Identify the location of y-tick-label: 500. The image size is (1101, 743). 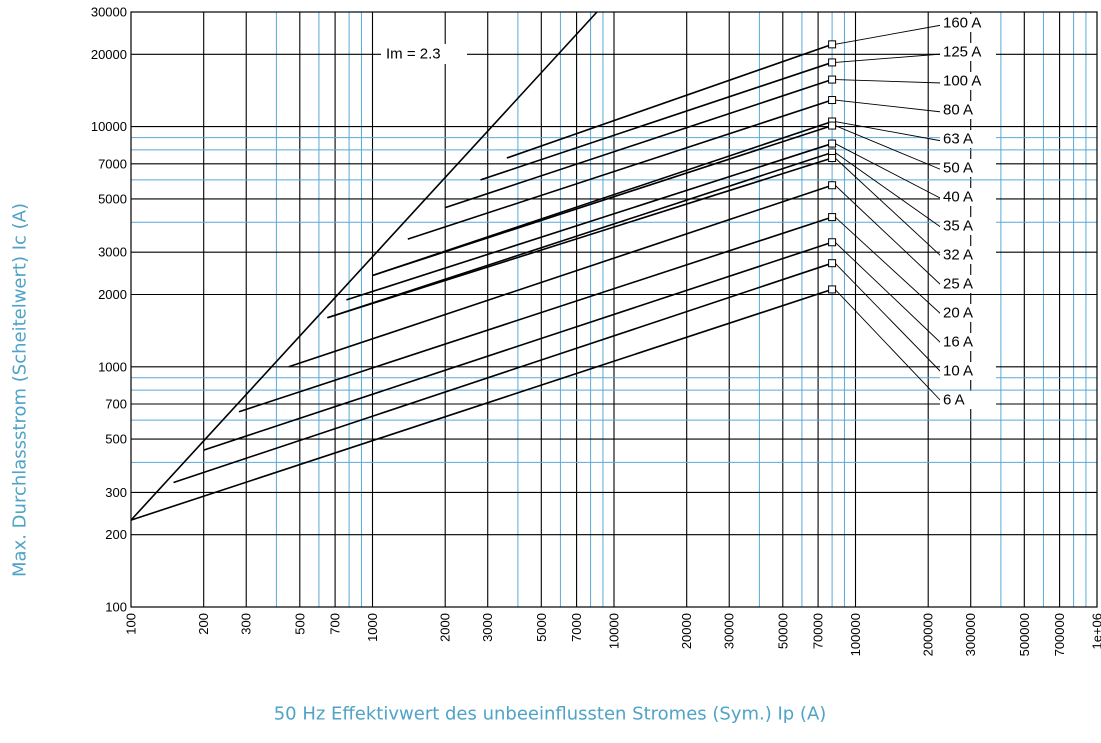
(116, 439).